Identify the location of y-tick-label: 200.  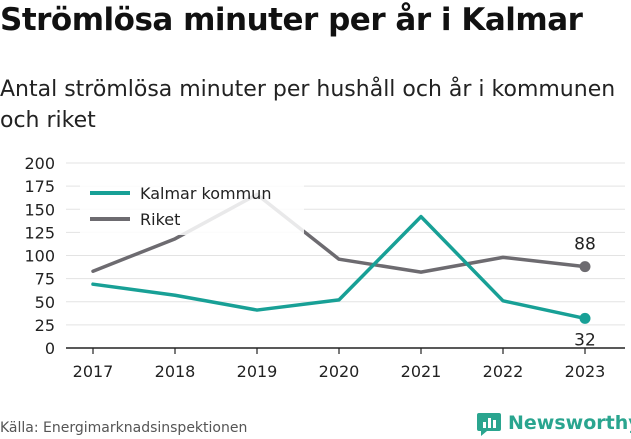
(39, 163).